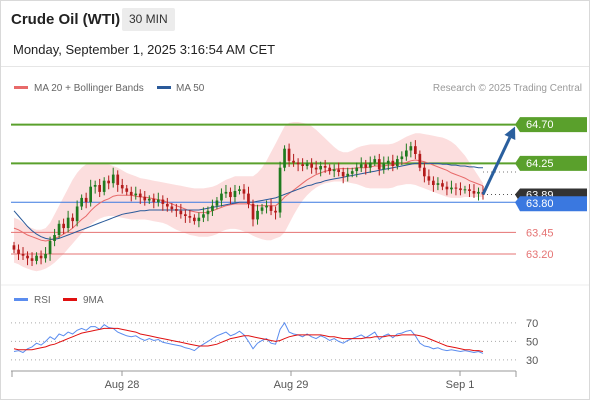 This screenshot has height=400, width=590. I want to click on level-label: 63.20, so click(540, 255).